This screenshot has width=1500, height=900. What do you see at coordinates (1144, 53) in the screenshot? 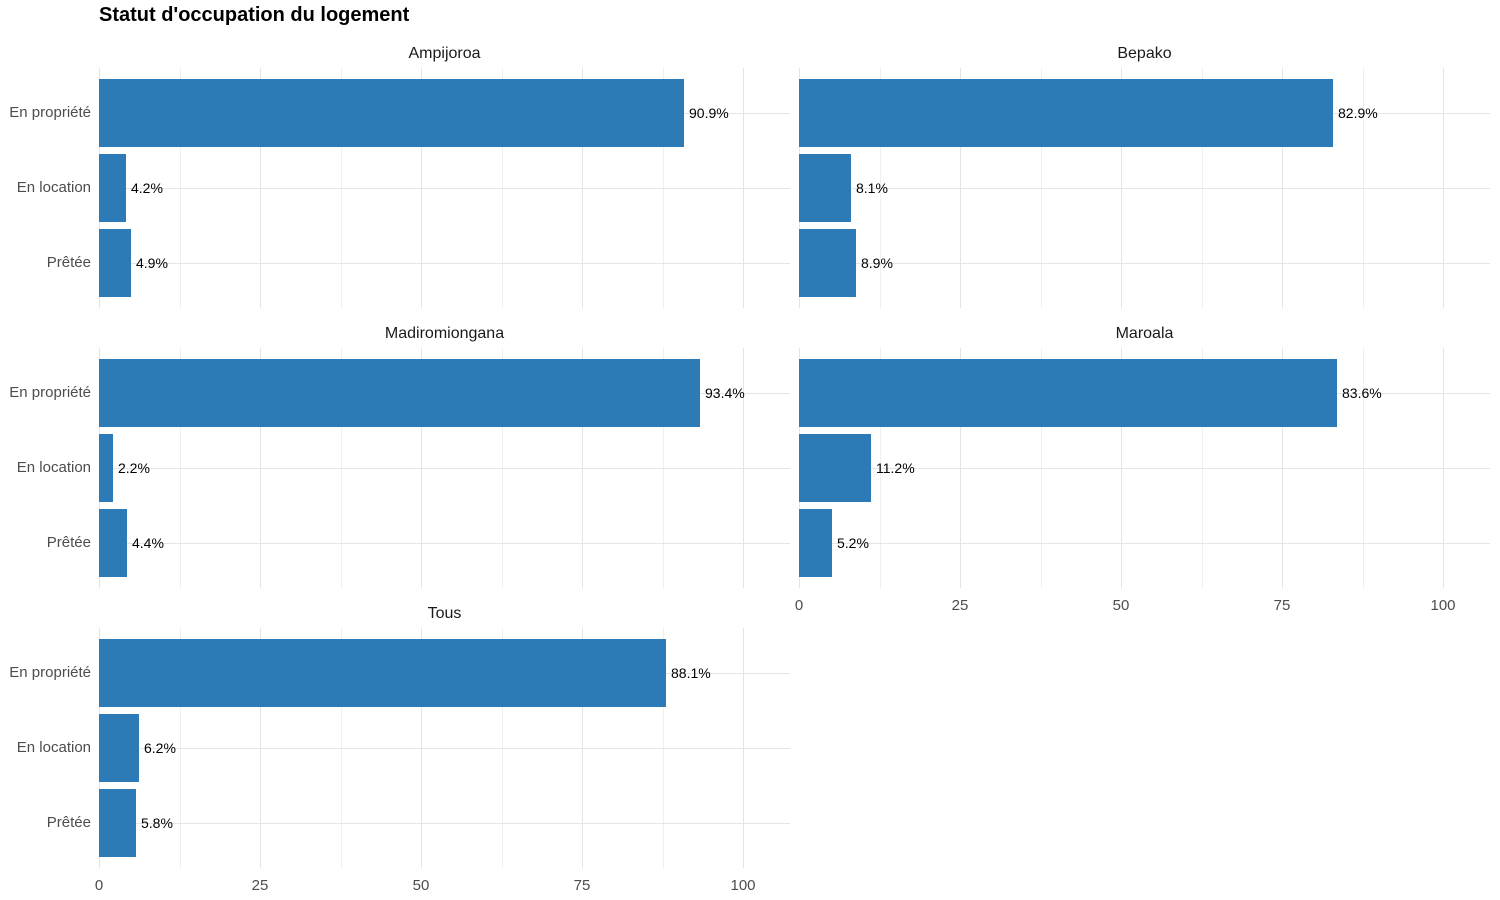
I see `facet-title: Bepako` at bounding box center [1144, 53].